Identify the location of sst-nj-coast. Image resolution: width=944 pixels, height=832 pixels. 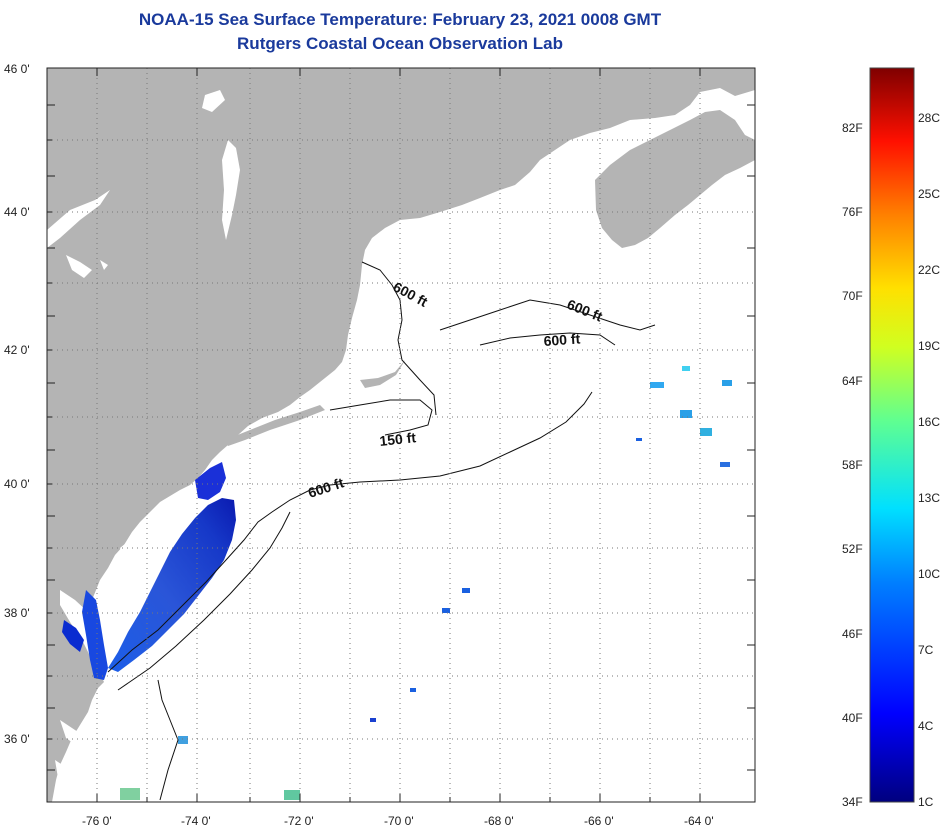
(210, 481).